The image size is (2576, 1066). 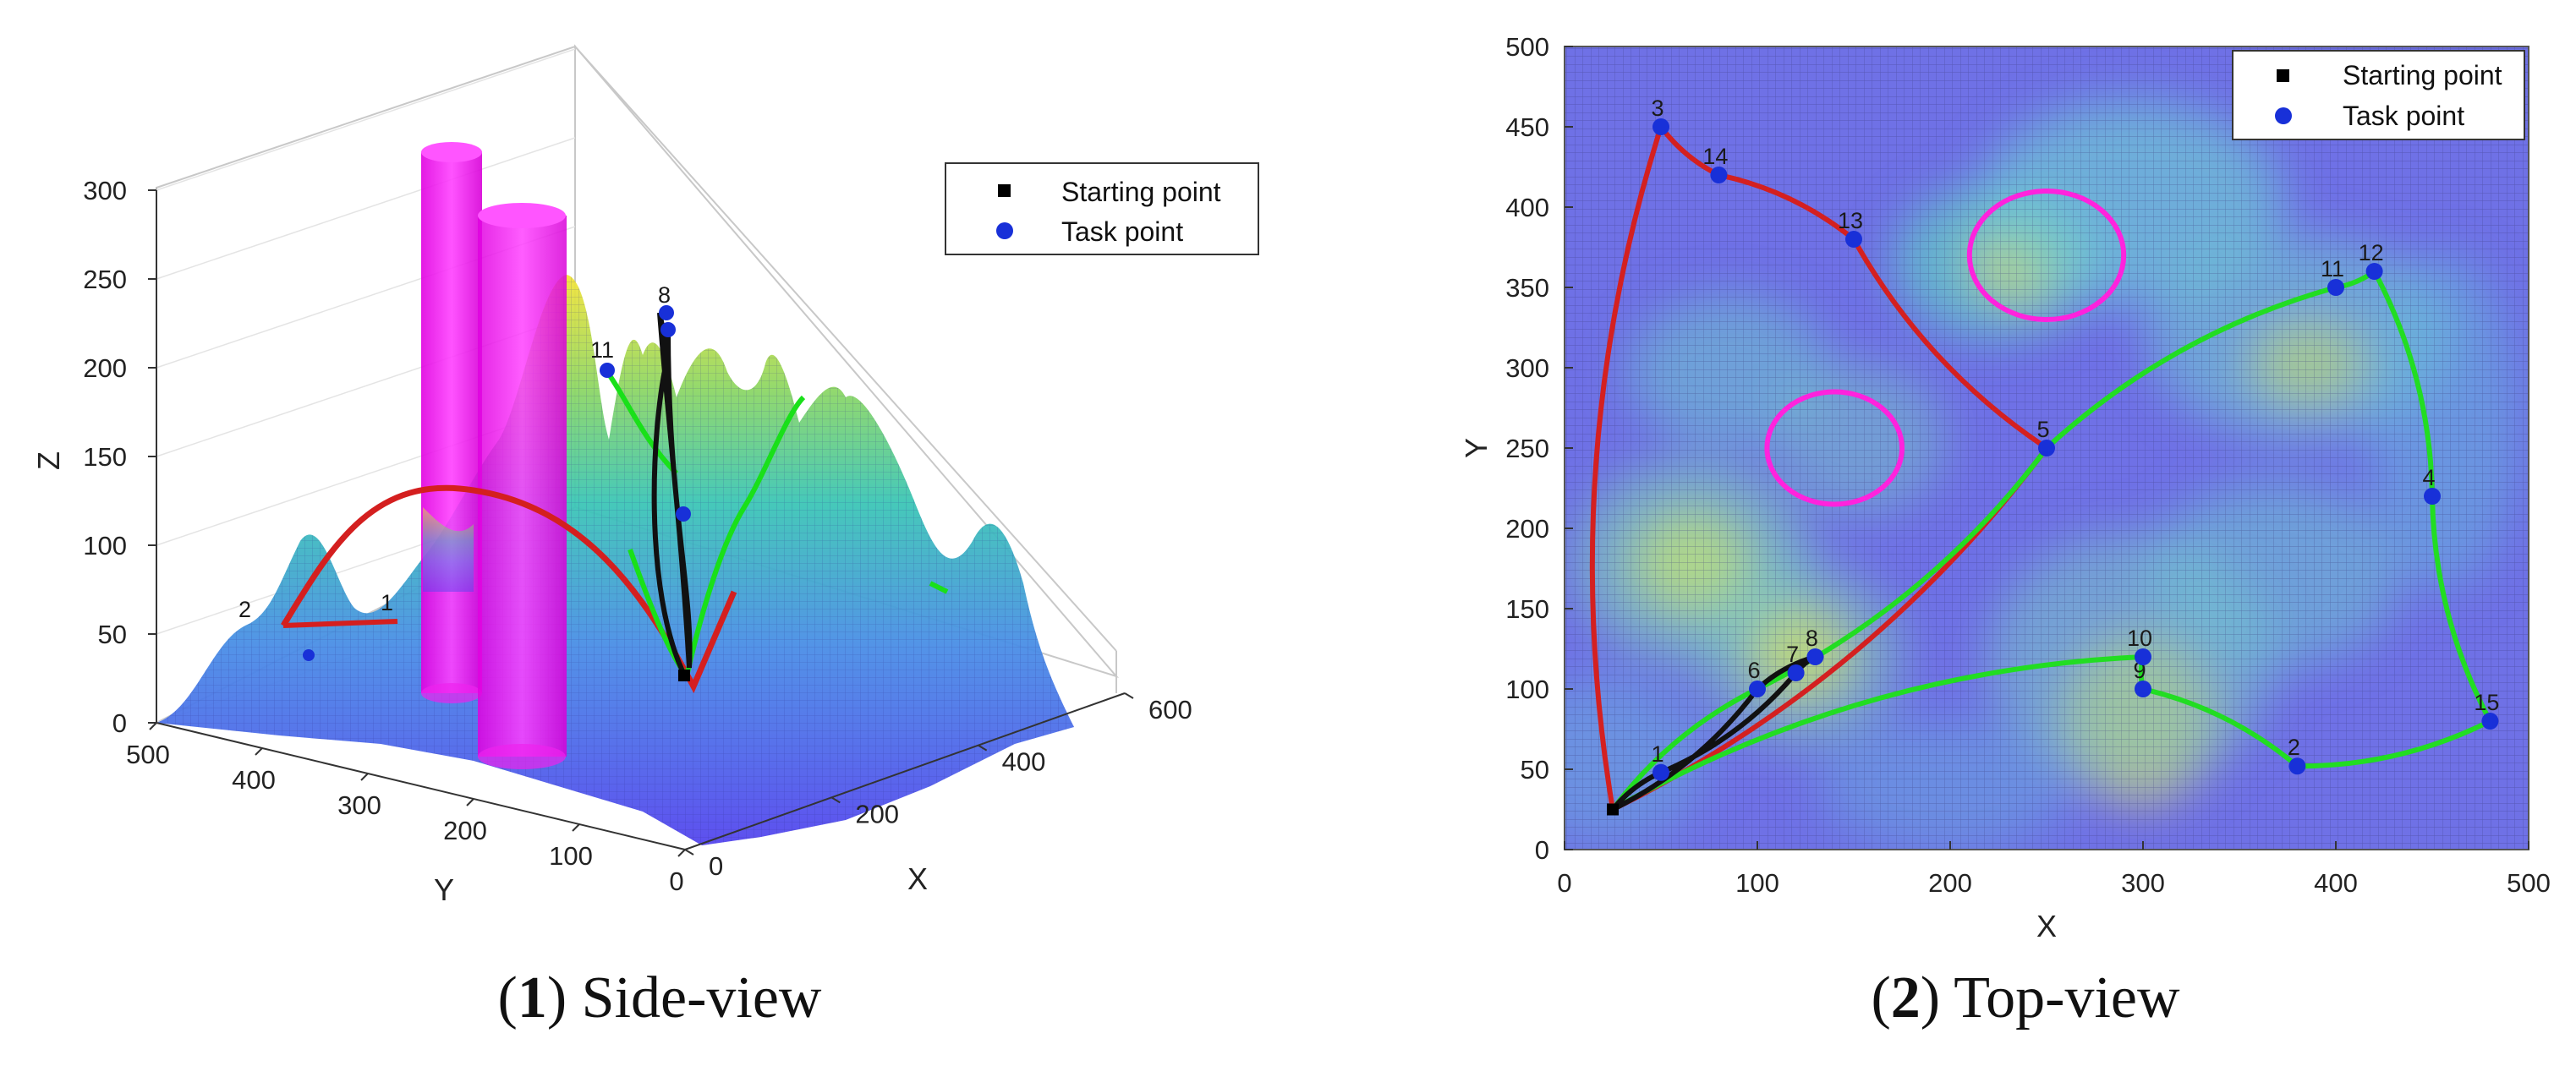 What do you see at coordinates (1657, 108) in the screenshot?
I see `task-point-label: 3` at bounding box center [1657, 108].